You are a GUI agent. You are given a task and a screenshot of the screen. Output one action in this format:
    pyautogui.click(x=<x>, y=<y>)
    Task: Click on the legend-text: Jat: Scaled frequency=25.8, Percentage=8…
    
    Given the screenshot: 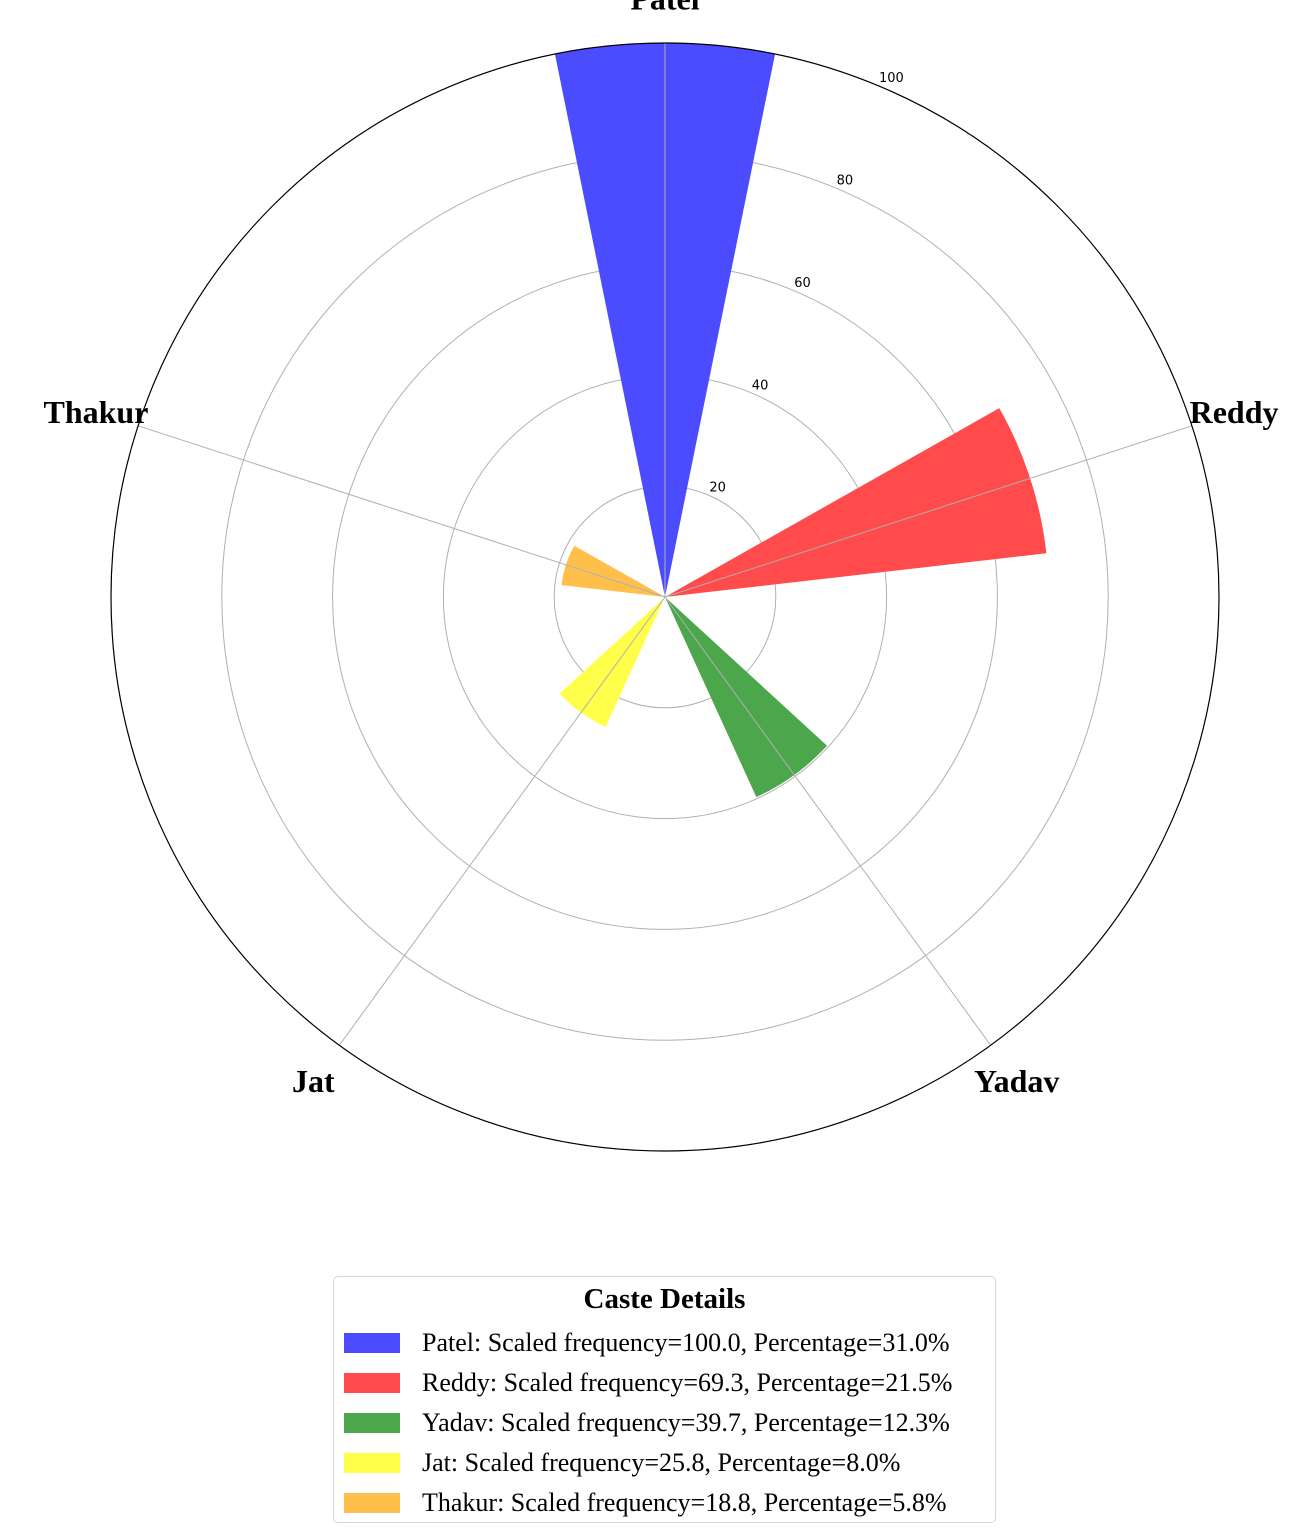 What is the action you would take?
    pyautogui.click(x=661, y=1462)
    